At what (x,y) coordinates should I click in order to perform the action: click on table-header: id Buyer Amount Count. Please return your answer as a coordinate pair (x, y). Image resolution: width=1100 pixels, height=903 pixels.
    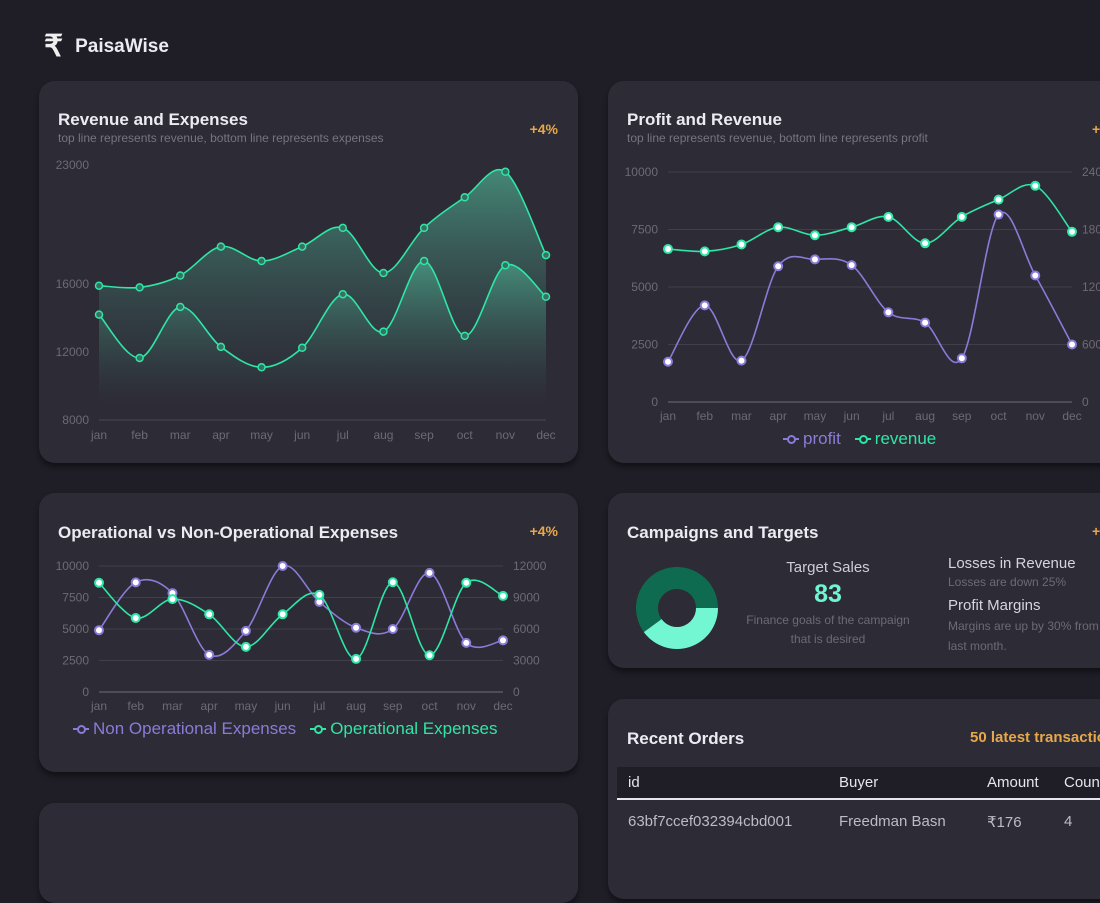
    Looking at the image, I should click on (858, 783).